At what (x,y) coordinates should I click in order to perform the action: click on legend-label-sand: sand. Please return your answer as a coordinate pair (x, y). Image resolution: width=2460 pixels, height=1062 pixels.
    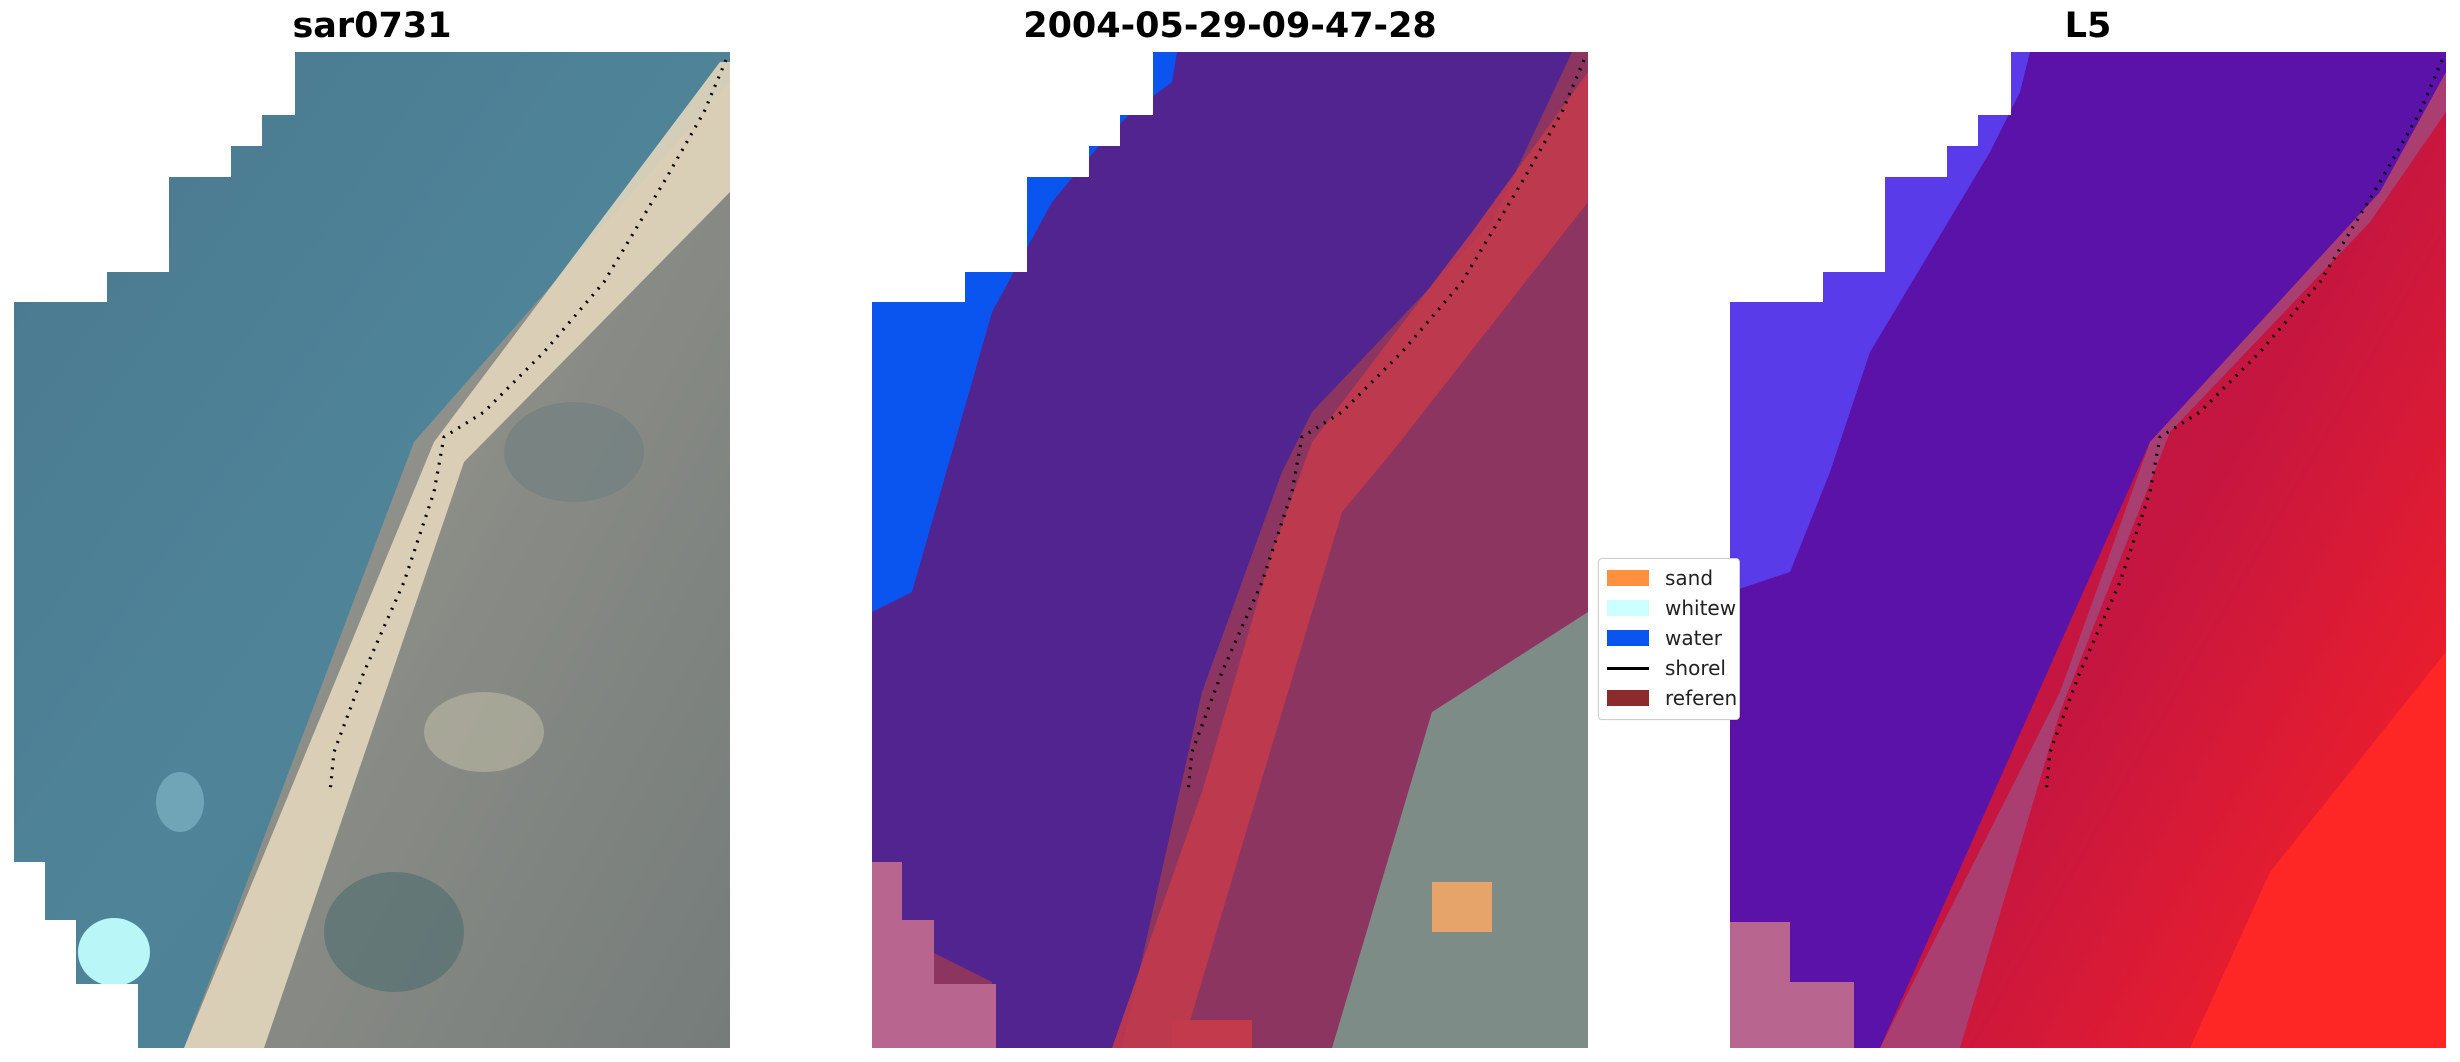
    Looking at the image, I should click on (1689, 578).